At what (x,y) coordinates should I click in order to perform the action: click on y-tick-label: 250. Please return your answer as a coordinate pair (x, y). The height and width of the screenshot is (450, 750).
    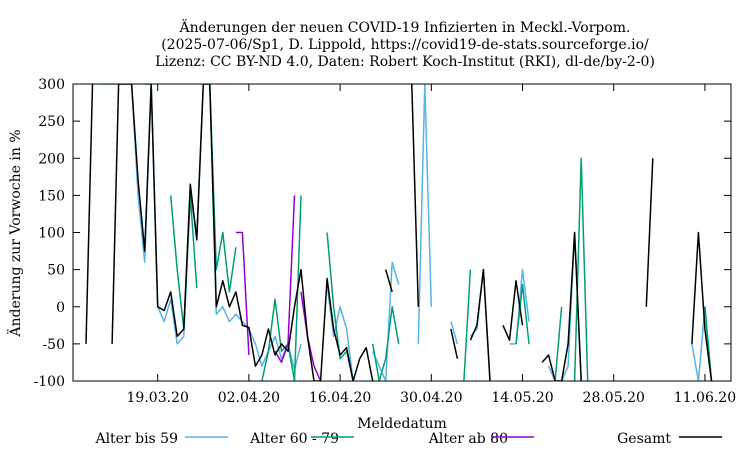
    Looking at the image, I should click on (51, 122).